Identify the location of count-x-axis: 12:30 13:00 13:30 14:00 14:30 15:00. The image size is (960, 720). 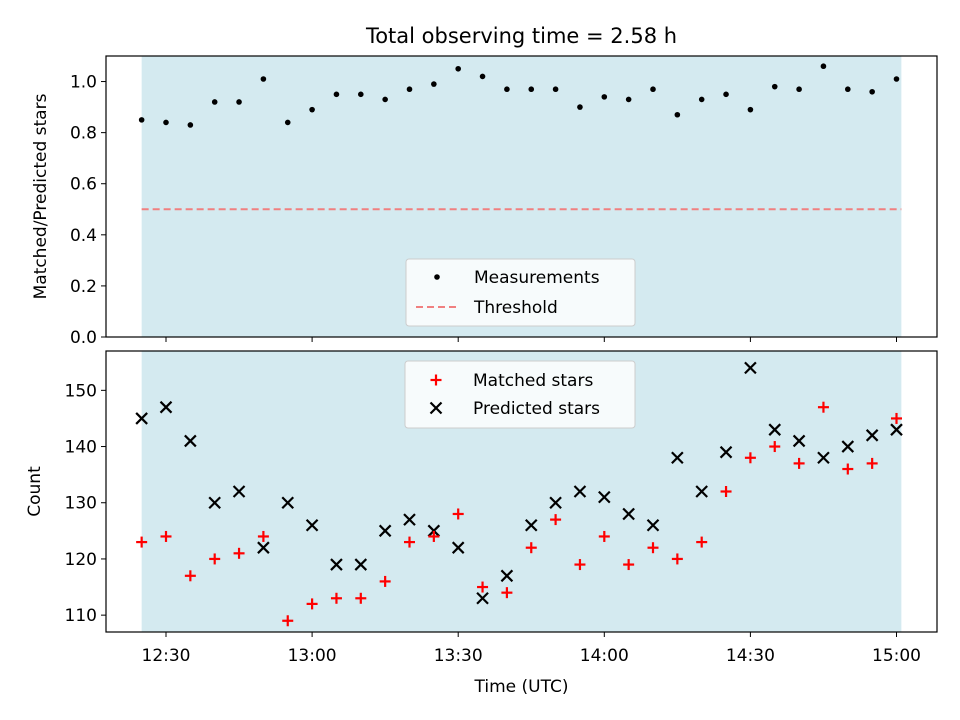
(531, 649).